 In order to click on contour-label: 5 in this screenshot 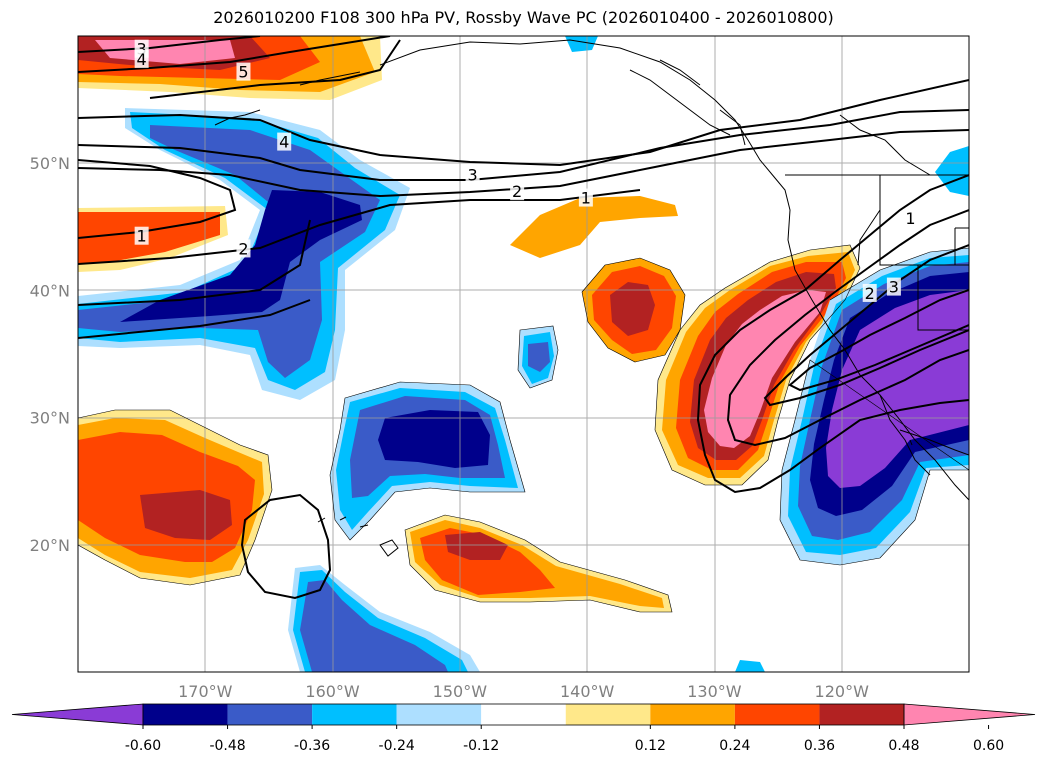, I will do `click(243, 72)`.